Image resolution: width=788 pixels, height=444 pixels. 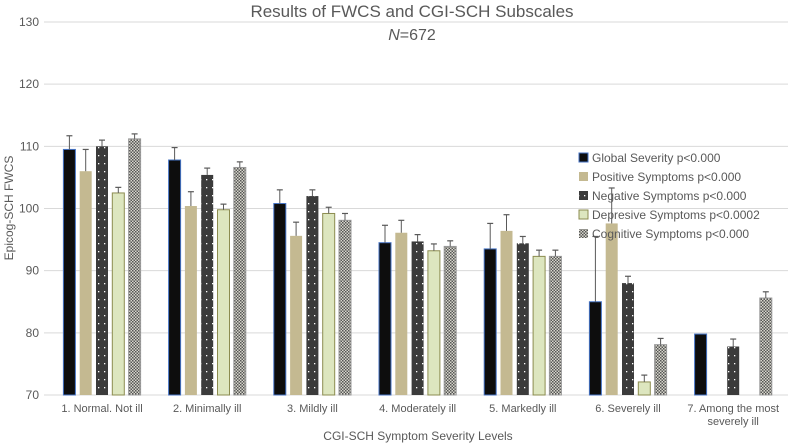 I want to click on legend-label: Global Severity p<0.000, so click(x=656, y=158).